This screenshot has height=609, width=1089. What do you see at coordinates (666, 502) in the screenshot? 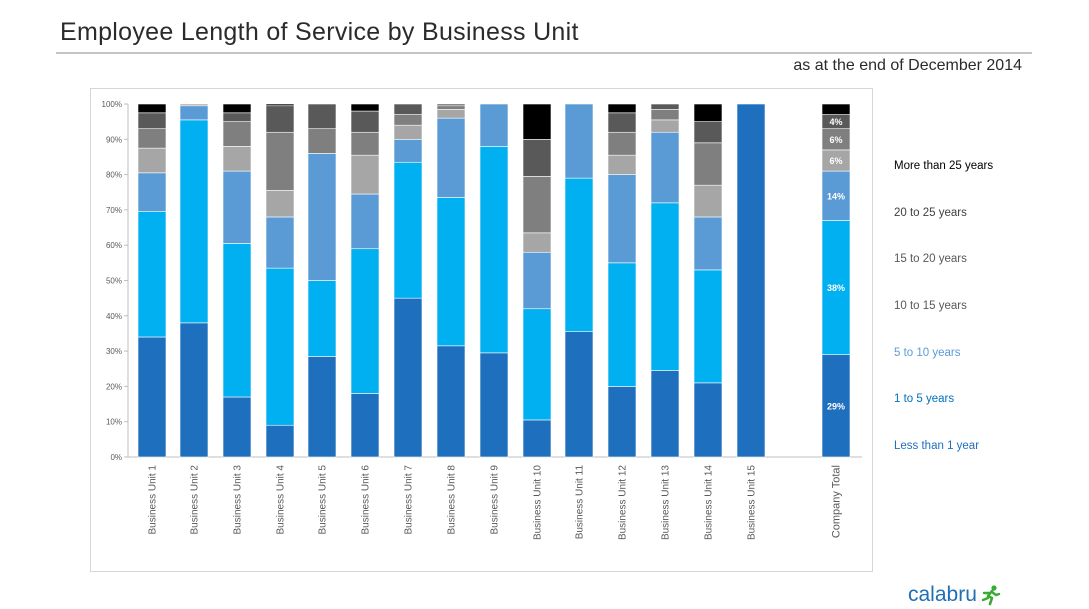
I see `x-tick-label: Business Unit 13` at bounding box center [666, 502].